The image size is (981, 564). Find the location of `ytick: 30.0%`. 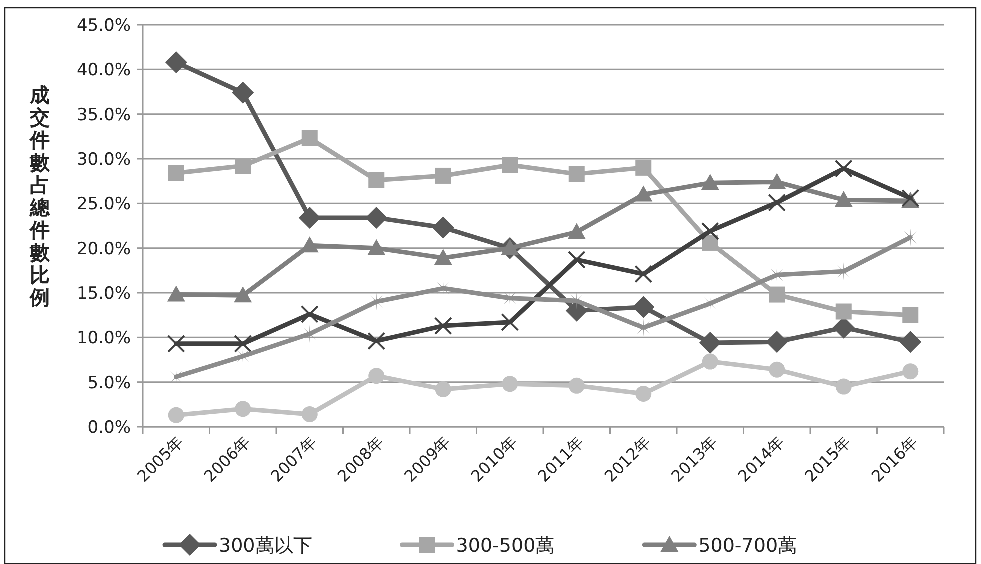

ytick: 30.0% is located at coordinates (103, 160).